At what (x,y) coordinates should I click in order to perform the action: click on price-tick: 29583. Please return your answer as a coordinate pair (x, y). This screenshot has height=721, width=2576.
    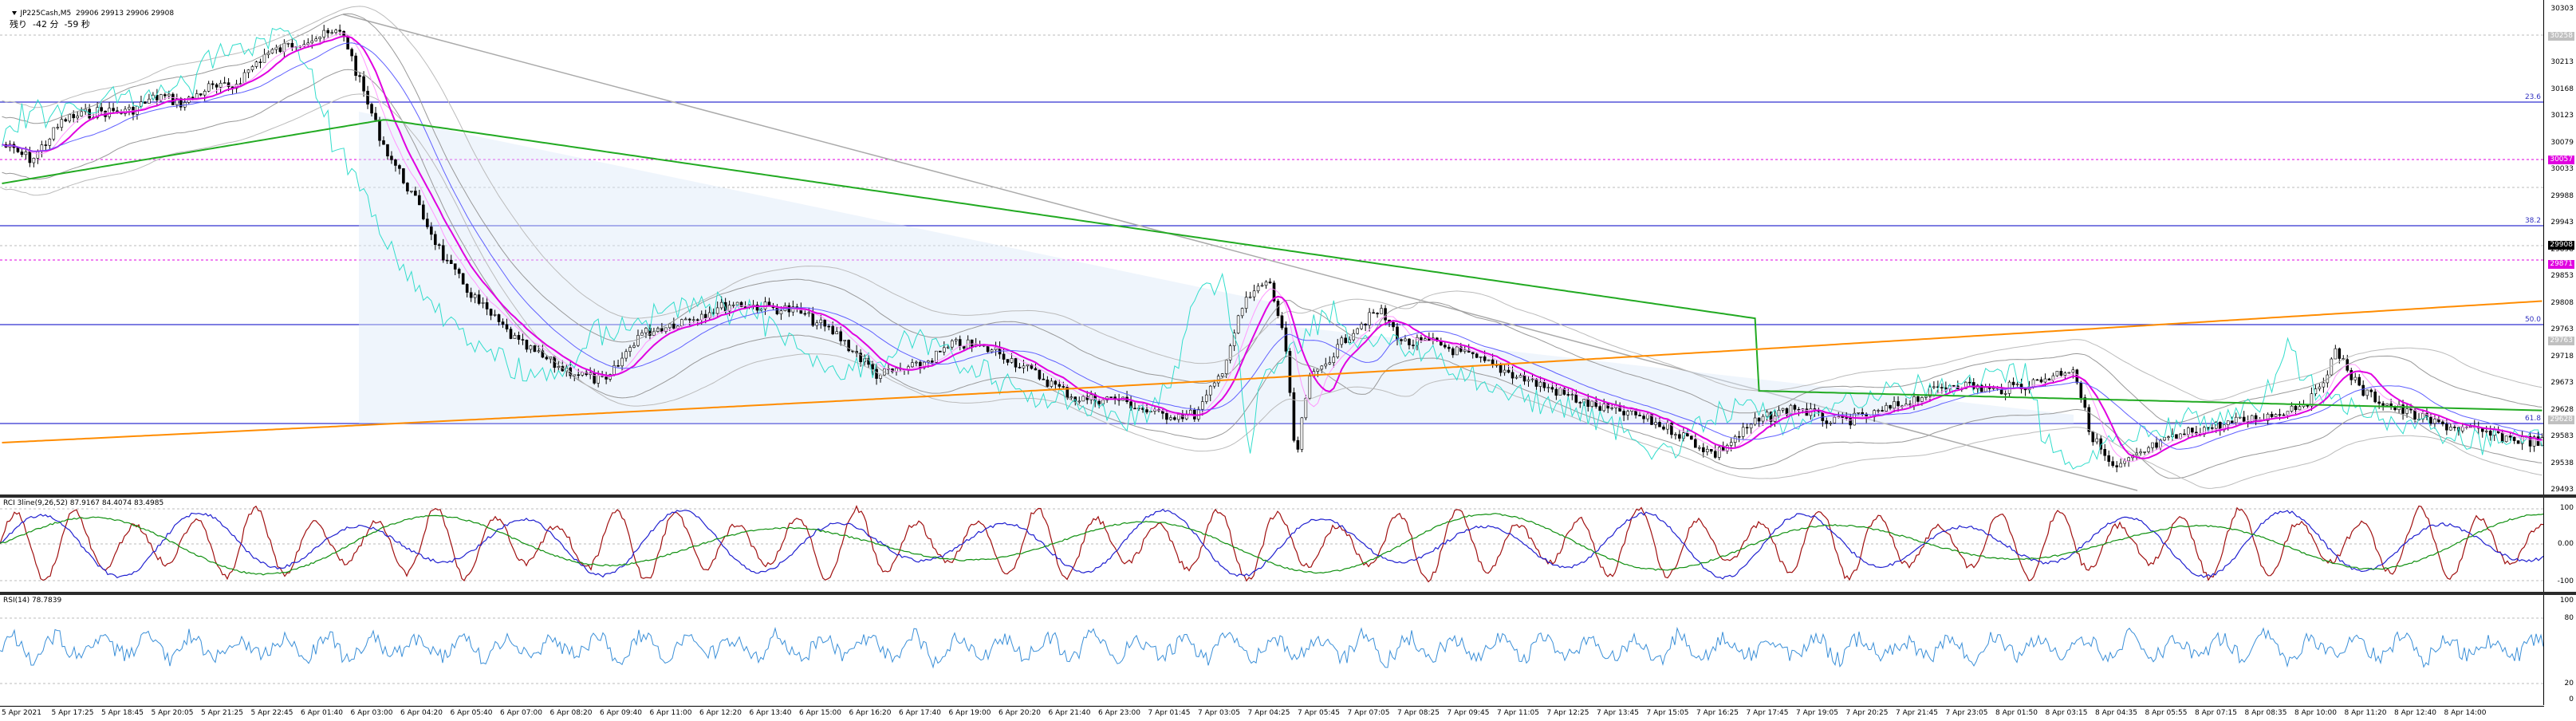
    Looking at the image, I should click on (2562, 436).